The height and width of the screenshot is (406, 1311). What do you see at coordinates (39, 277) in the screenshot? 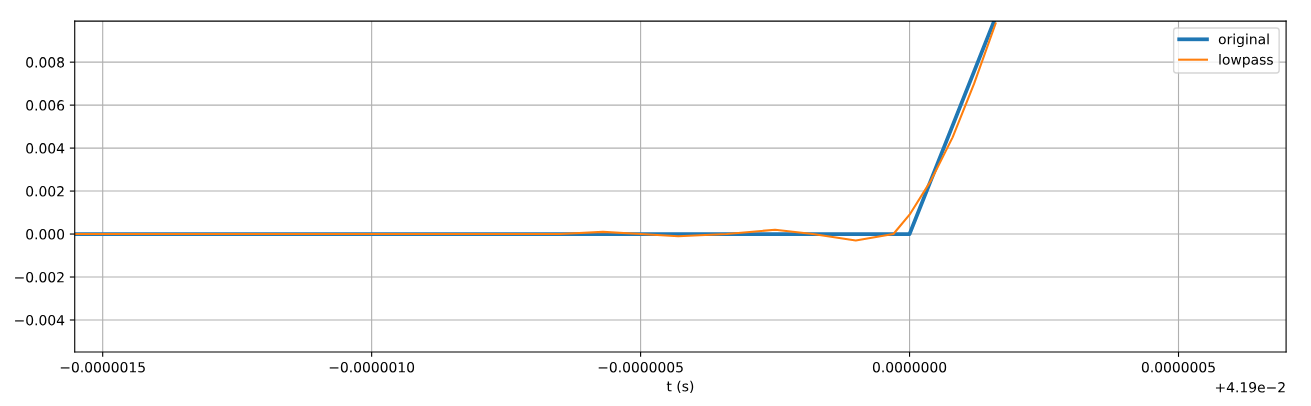
I see `y-tick-label: −0.002` at bounding box center [39, 277].